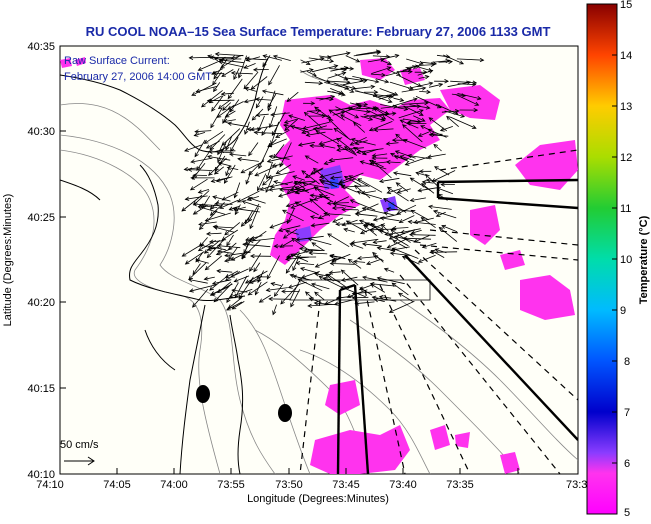 This screenshot has height=524, width=651. Describe the element at coordinates (41, 475) in the screenshot. I see `y-tick-label: 40:10` at that location.